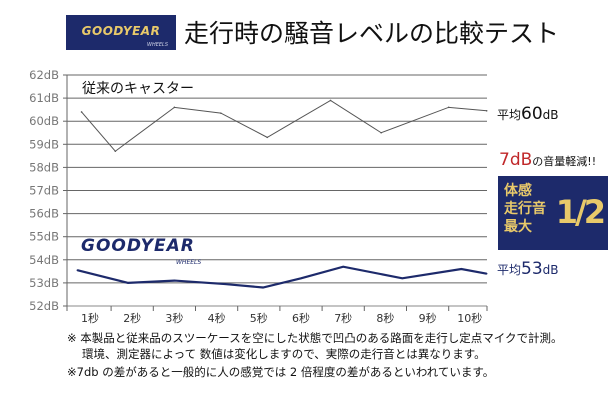  Describe the element at coordinates (580, 212) in the screenshot. I see `badge-value: 1/2` at that location.